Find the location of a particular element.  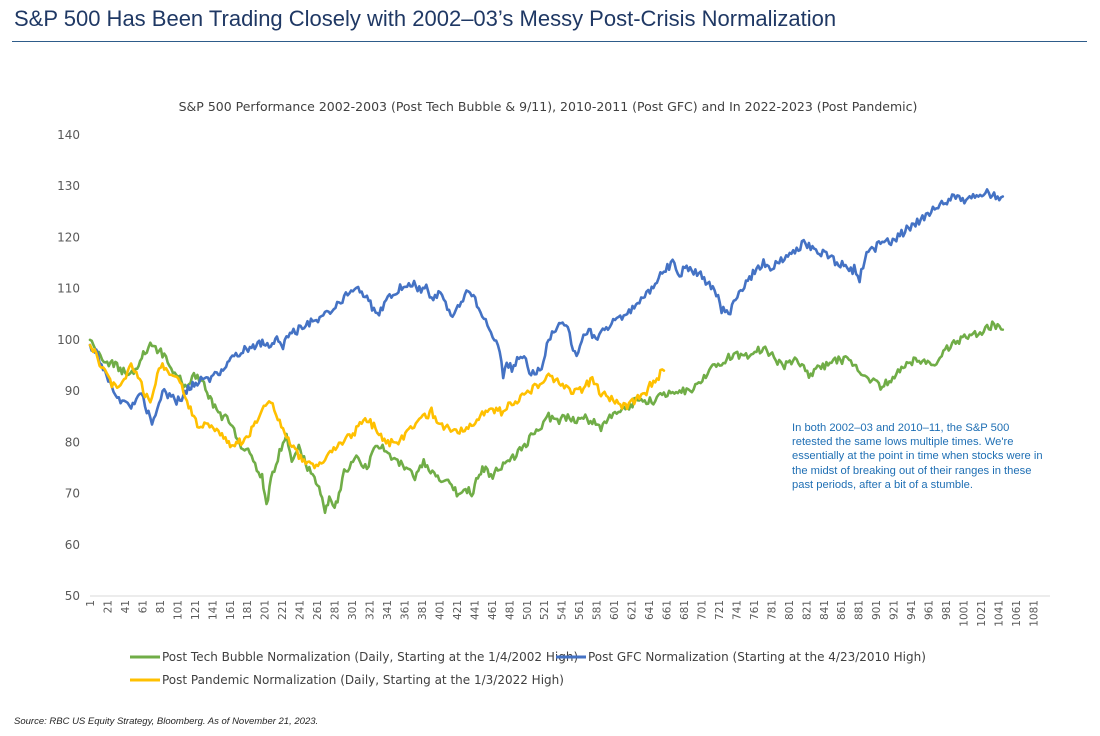

y-tick-label: 50 is located at coordinates (72, 596).